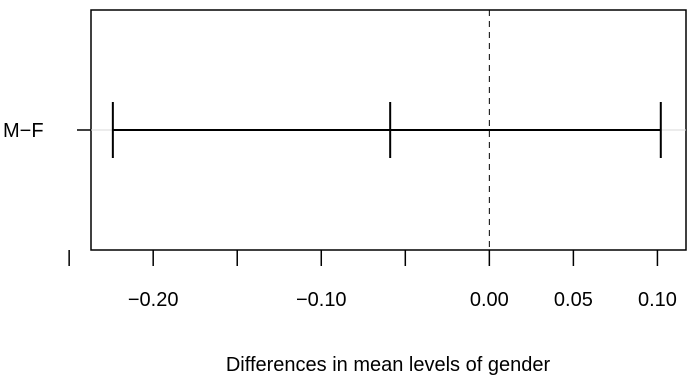 Image resolution: width=696 pixels, height=381 pixels. What do you see at coordinates (573, 300) in the screenshot?
I see `x-tick-label: 0.05` at bounding box center [573, 300].